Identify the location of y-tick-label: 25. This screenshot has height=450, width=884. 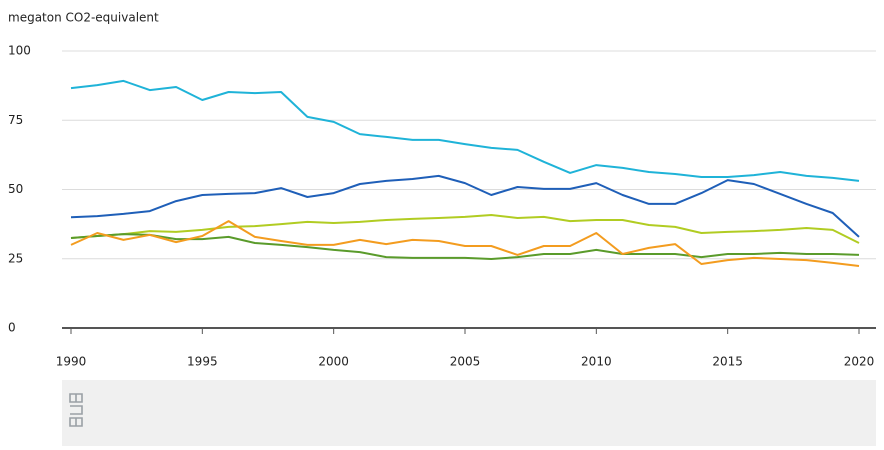
(15, 258).